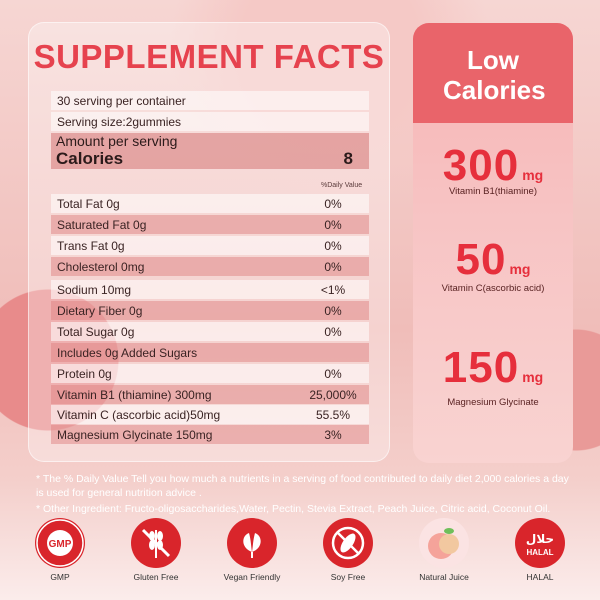 The height and width of the screenshot is (600, 600). What do you see at coordinates (348, 543) in the screenshot?
I see `soy-free-icon` at bounding box center [348, 543].